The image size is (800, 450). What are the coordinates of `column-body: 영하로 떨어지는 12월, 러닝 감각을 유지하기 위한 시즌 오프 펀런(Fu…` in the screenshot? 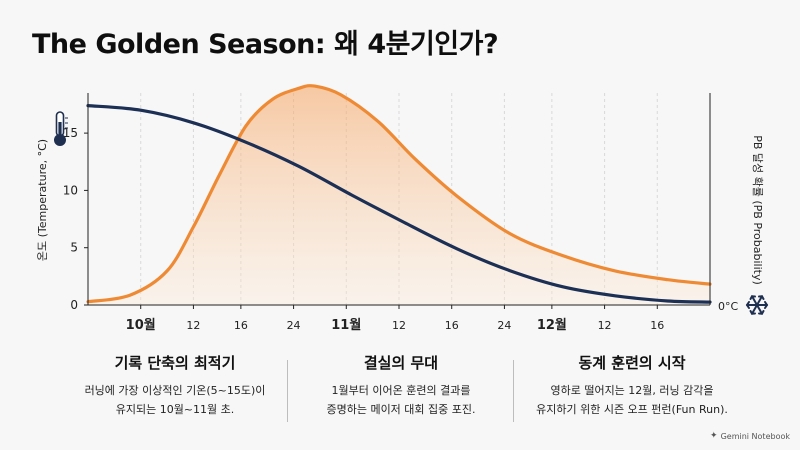 It's located at (632, 400).